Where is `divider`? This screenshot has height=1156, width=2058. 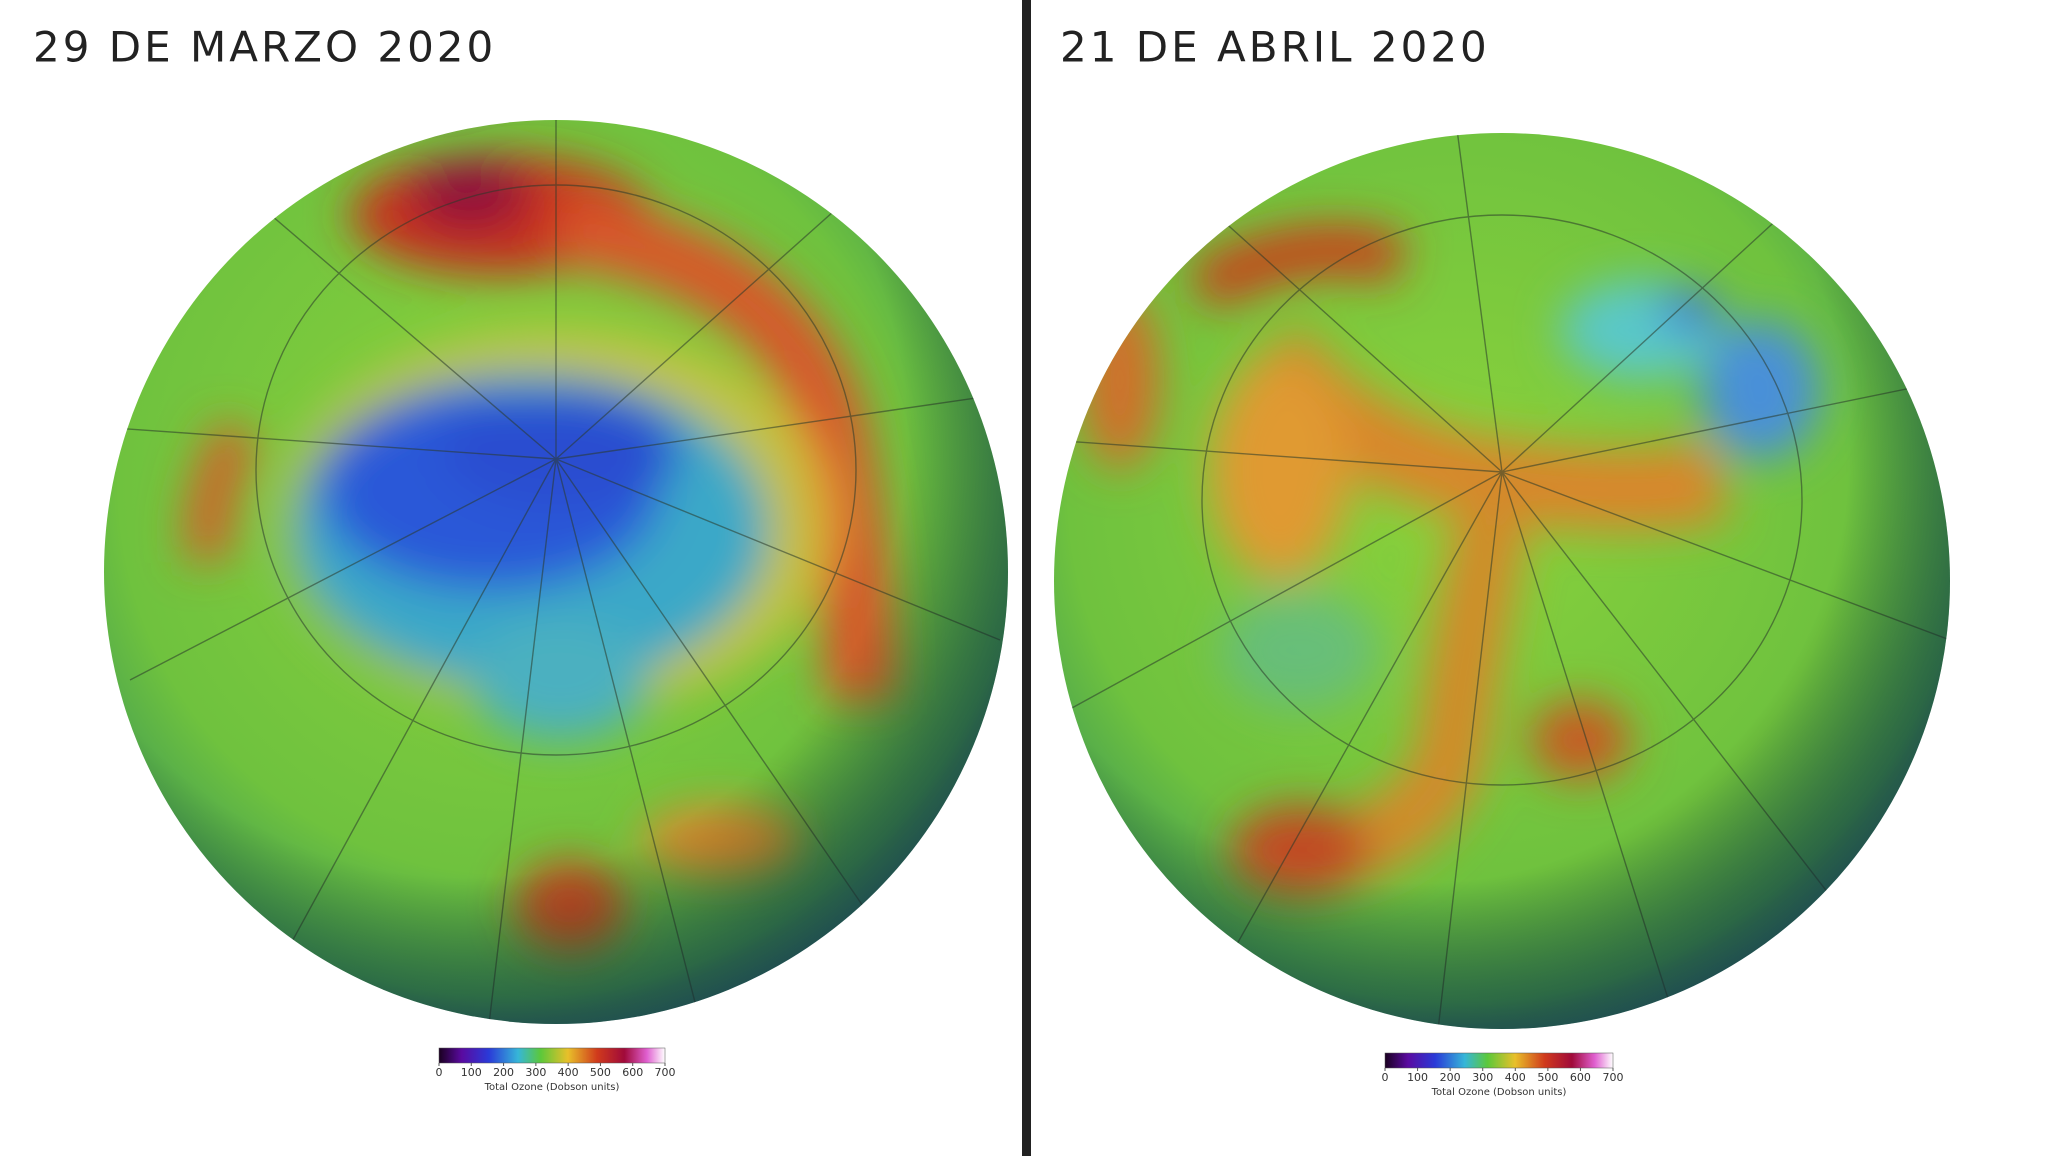
divider is located at coordinates (1026, 578).